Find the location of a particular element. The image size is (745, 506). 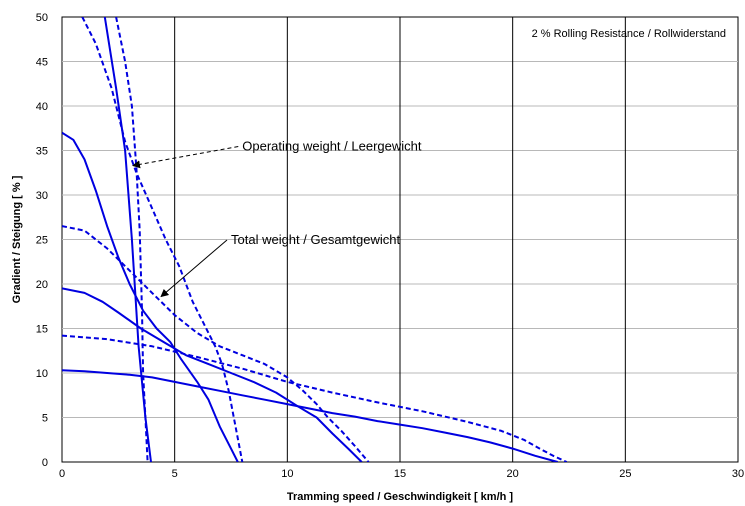

annotation-label: Total weight / Gesamtgewicht is located at coordinates (315, 239).